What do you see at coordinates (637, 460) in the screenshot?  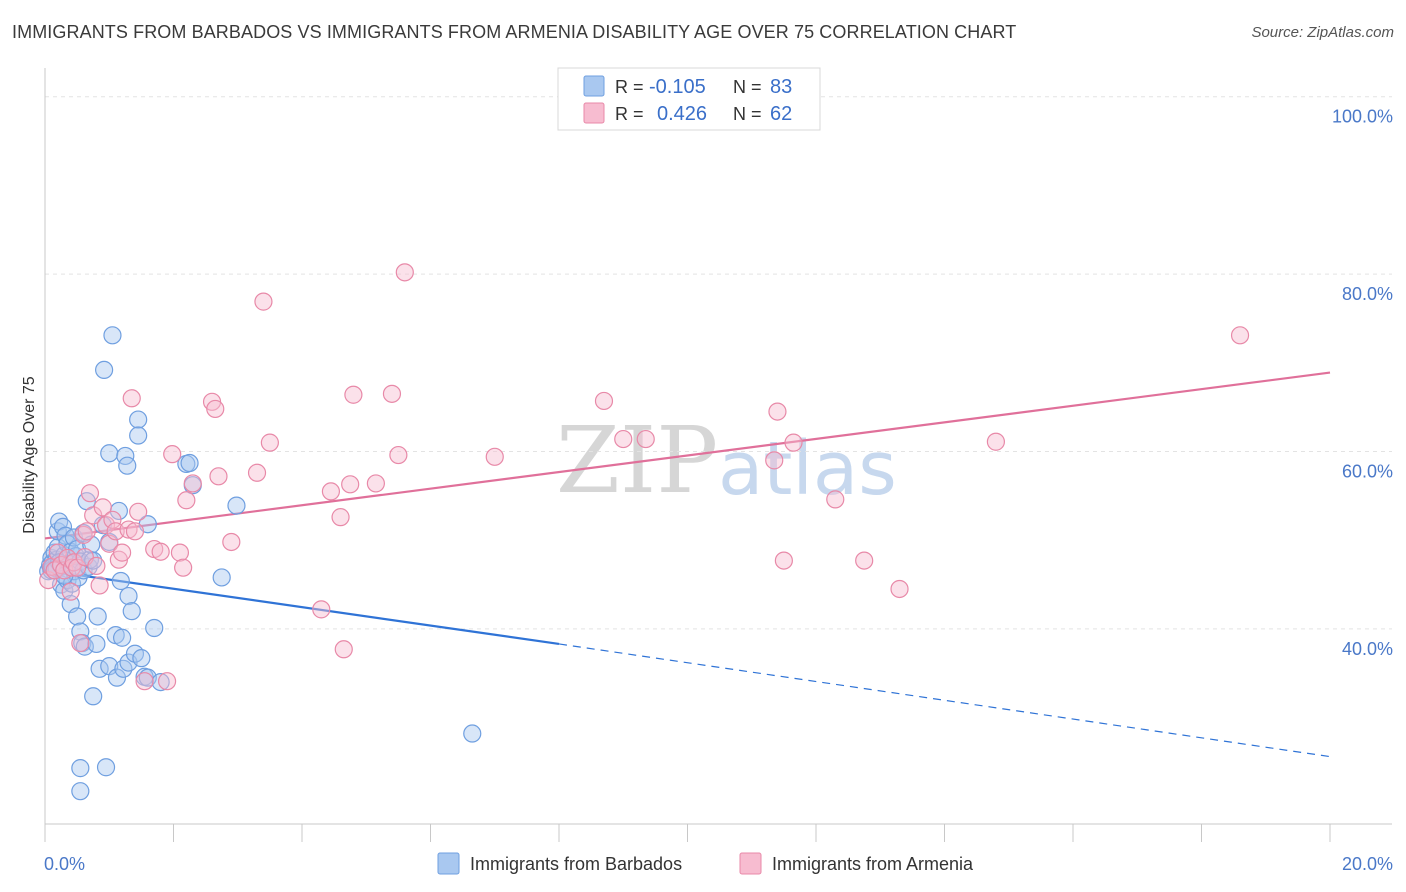 I see `watermark-zip: ZIP` at bounding box center [637, 460].